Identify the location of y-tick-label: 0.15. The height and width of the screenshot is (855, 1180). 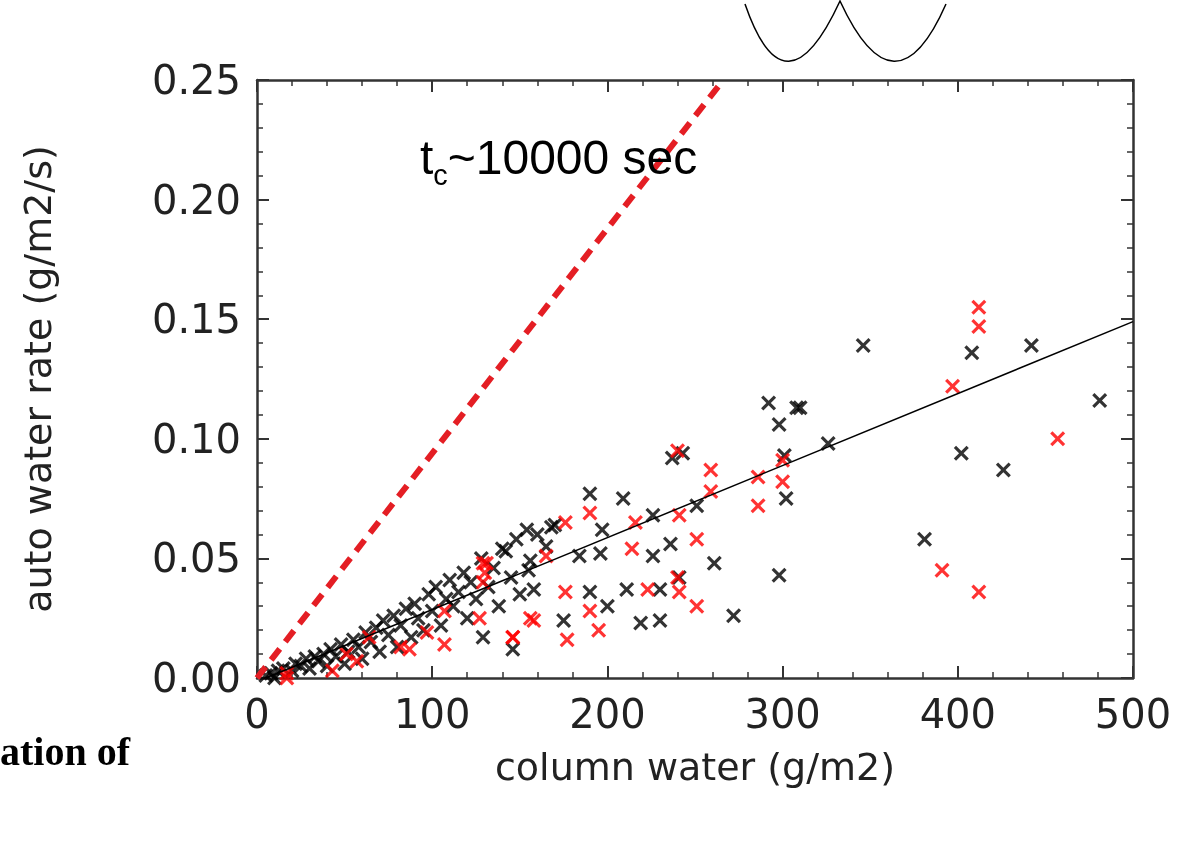
(196, 319).